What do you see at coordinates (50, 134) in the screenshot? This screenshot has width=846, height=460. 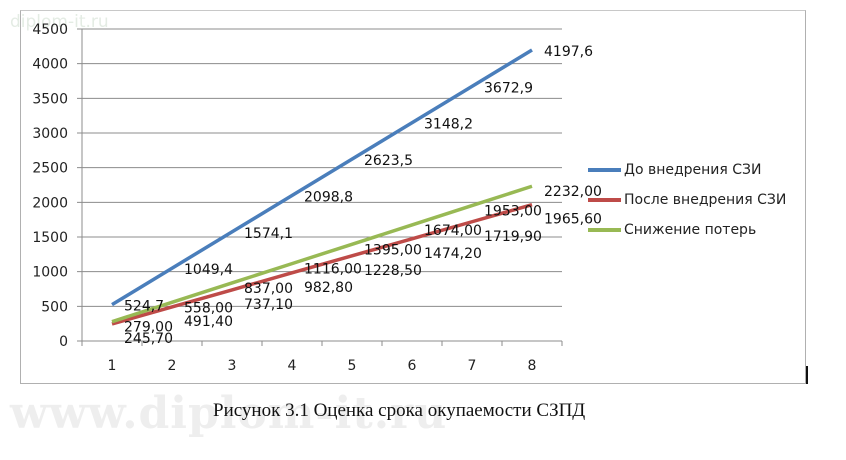 I see `y-tick-label: 3000` at bounding box center [50, 134].